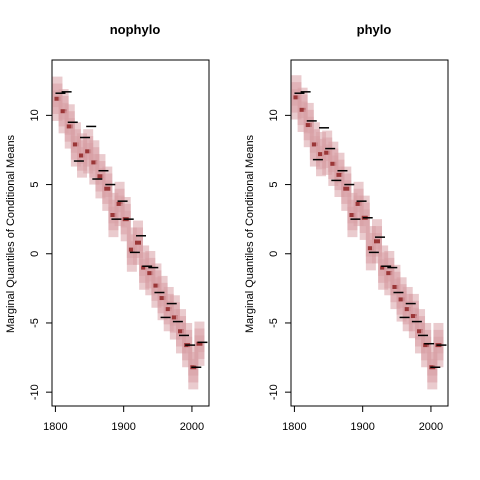  What do you see at coordinates (374, 29) in the screenshot?
I see `chart-title: phylo` at bounding box center [374, 29].